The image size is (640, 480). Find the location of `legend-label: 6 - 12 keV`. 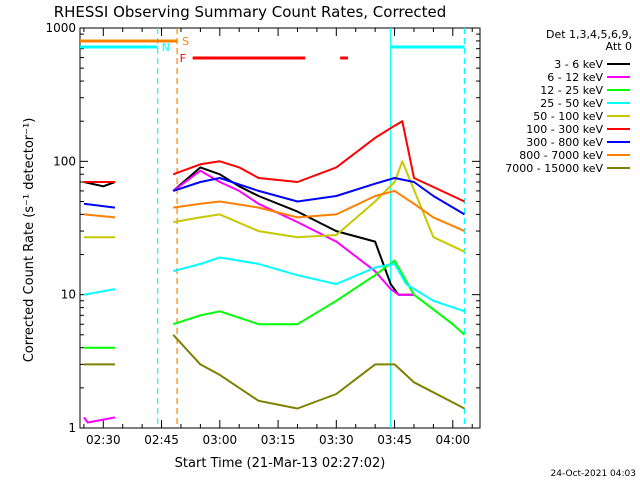

legend-label: 6 - 12 keV is located at coordinates (575, 77).